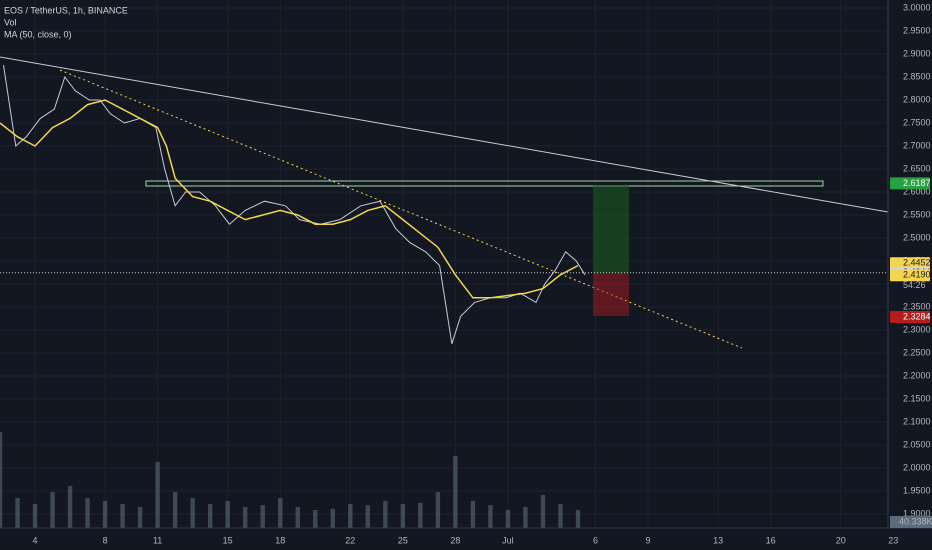 The height and width of the screenshot is (550, 932). What do you see at coordinates (917, 306) in the screenshot?
I see `y-tick-label: 2.3500` at bounding box center [917, 306].